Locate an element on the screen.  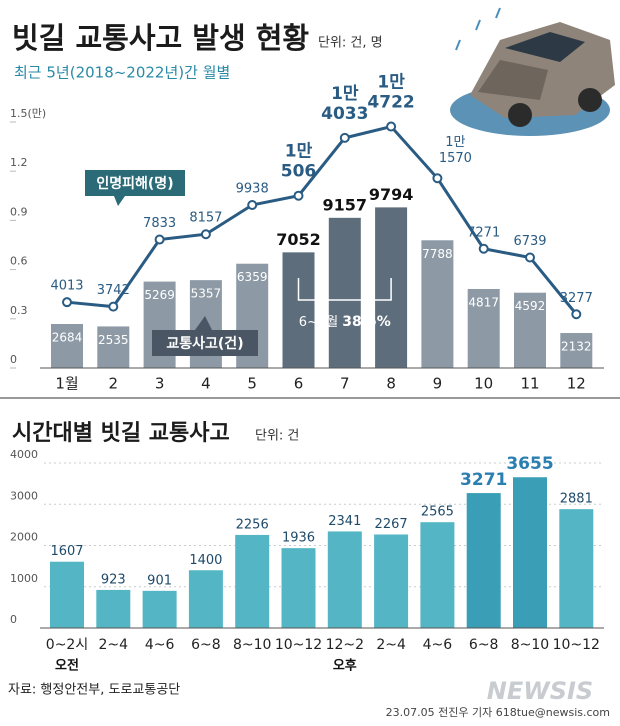
bar-value-label: 3271 is located at coordinates (483, 480).